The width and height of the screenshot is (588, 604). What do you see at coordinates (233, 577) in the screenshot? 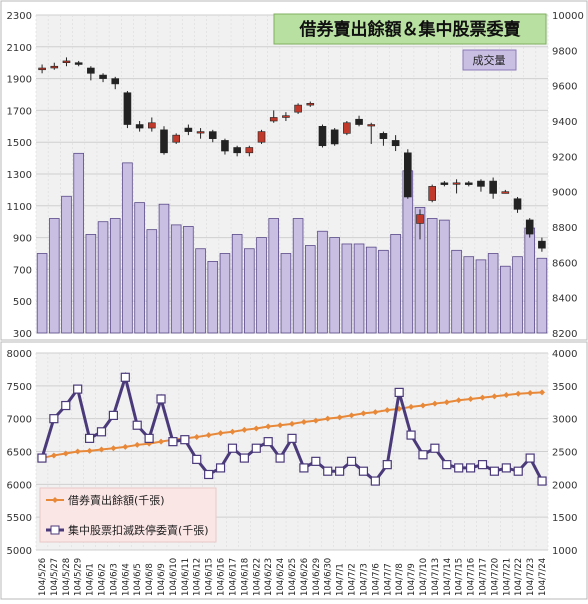
I see `date-tick-label: 104/6/17` at bounding box center [233, 577].